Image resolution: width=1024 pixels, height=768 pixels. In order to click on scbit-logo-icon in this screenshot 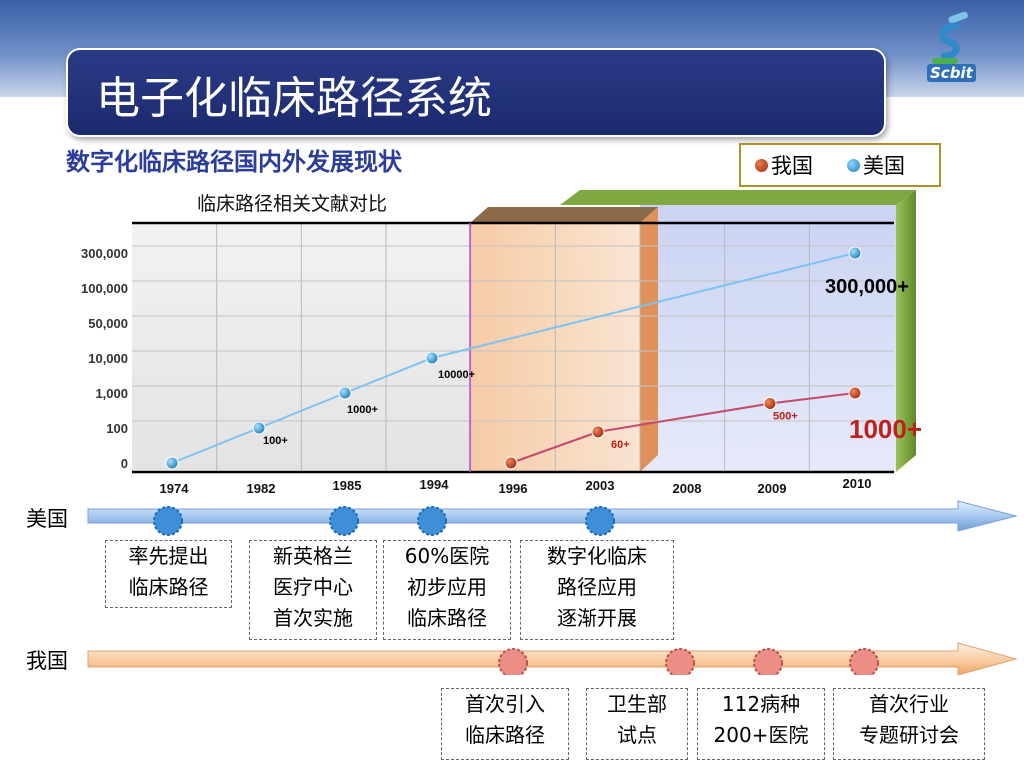, I will do `click(950, 38)`.